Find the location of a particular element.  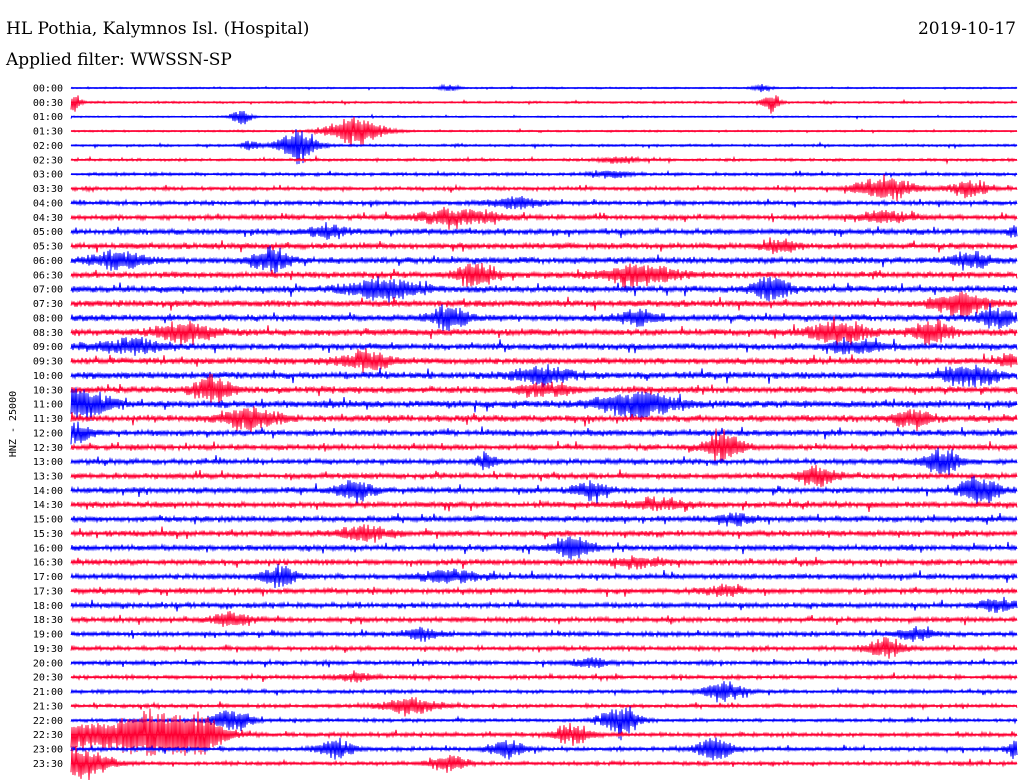

time-label: 08:00 is located at coordinates (48, 318).